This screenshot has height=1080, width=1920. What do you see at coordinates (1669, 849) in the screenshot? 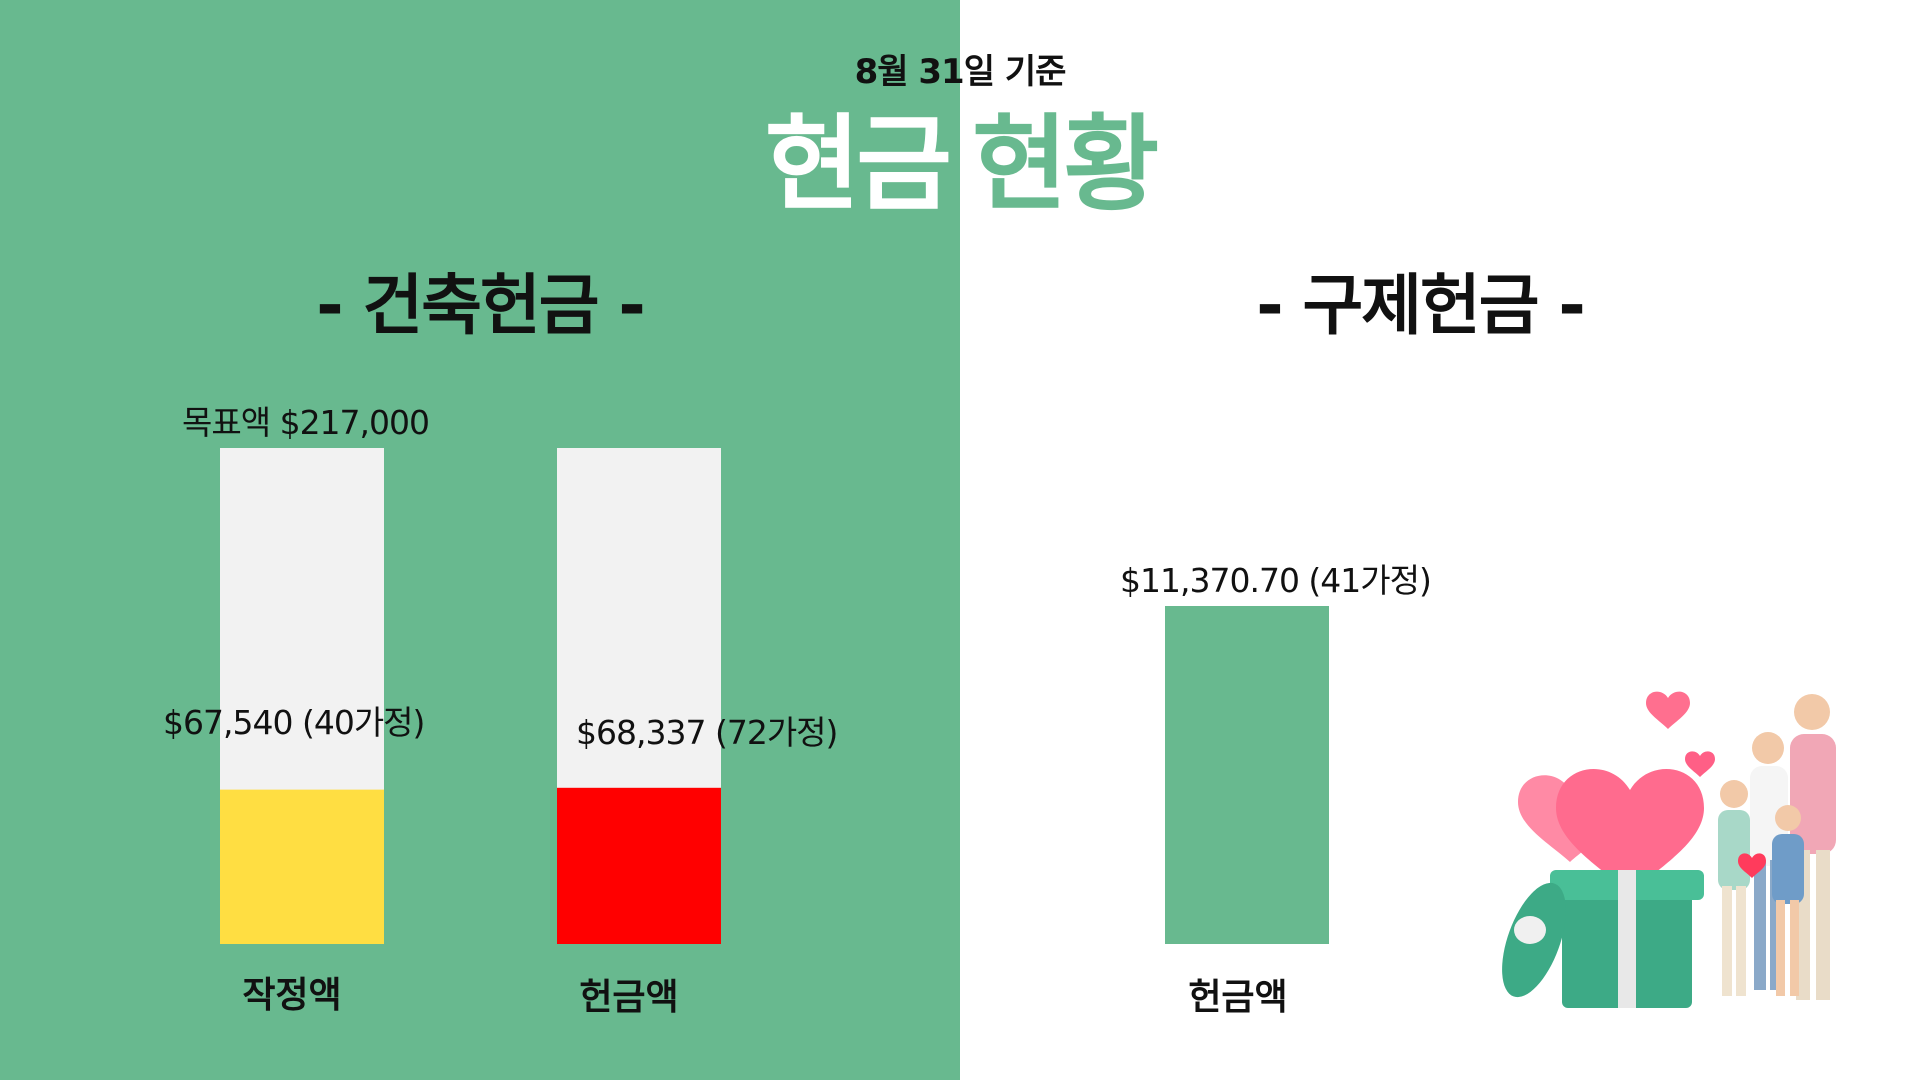
I see `family-gift-hearts-illustration` at bounding box center [1669, 849].